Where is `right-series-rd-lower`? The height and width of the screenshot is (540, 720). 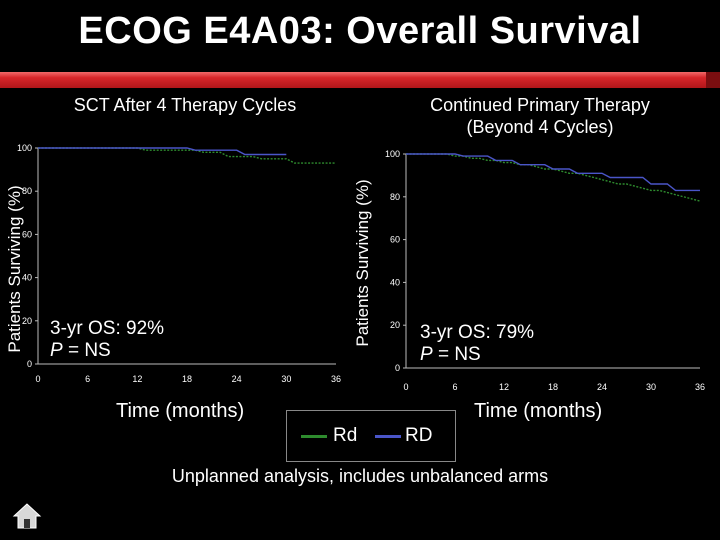
right-series-rd-lower is located at coordinates (553, 177).